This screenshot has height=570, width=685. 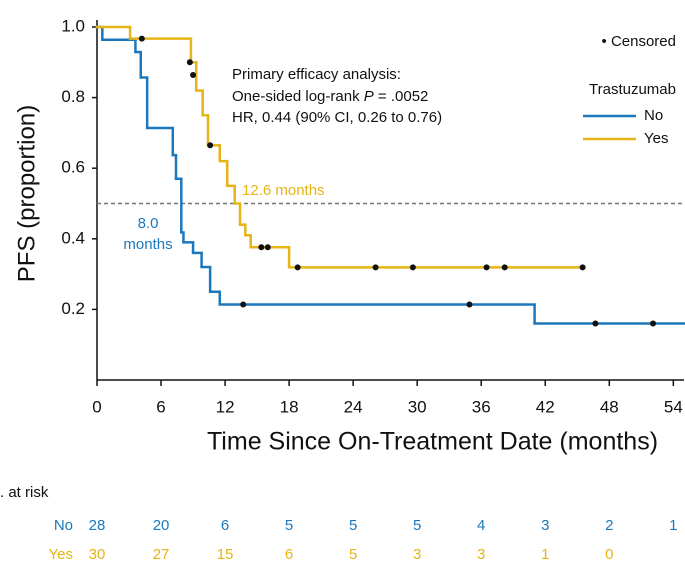 What do you see at coordinates (26, 193) in the screenshot?
I see `y-axis-label: PFS (proportion)` at bounding box center [26, 193].